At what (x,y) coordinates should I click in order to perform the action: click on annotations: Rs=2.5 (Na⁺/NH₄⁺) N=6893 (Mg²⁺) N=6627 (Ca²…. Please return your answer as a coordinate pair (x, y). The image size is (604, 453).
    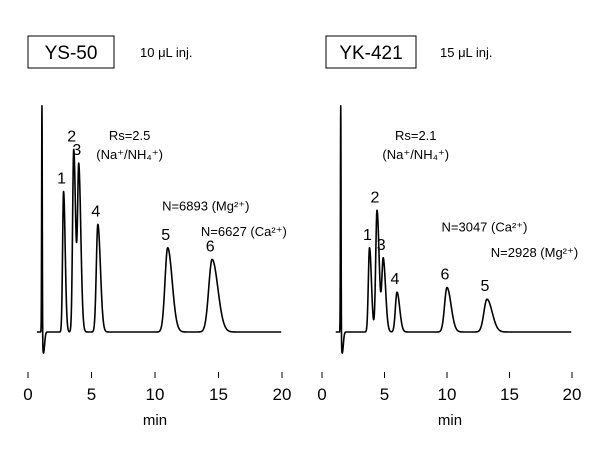
    Looking at the image, I should click on (191, 183).